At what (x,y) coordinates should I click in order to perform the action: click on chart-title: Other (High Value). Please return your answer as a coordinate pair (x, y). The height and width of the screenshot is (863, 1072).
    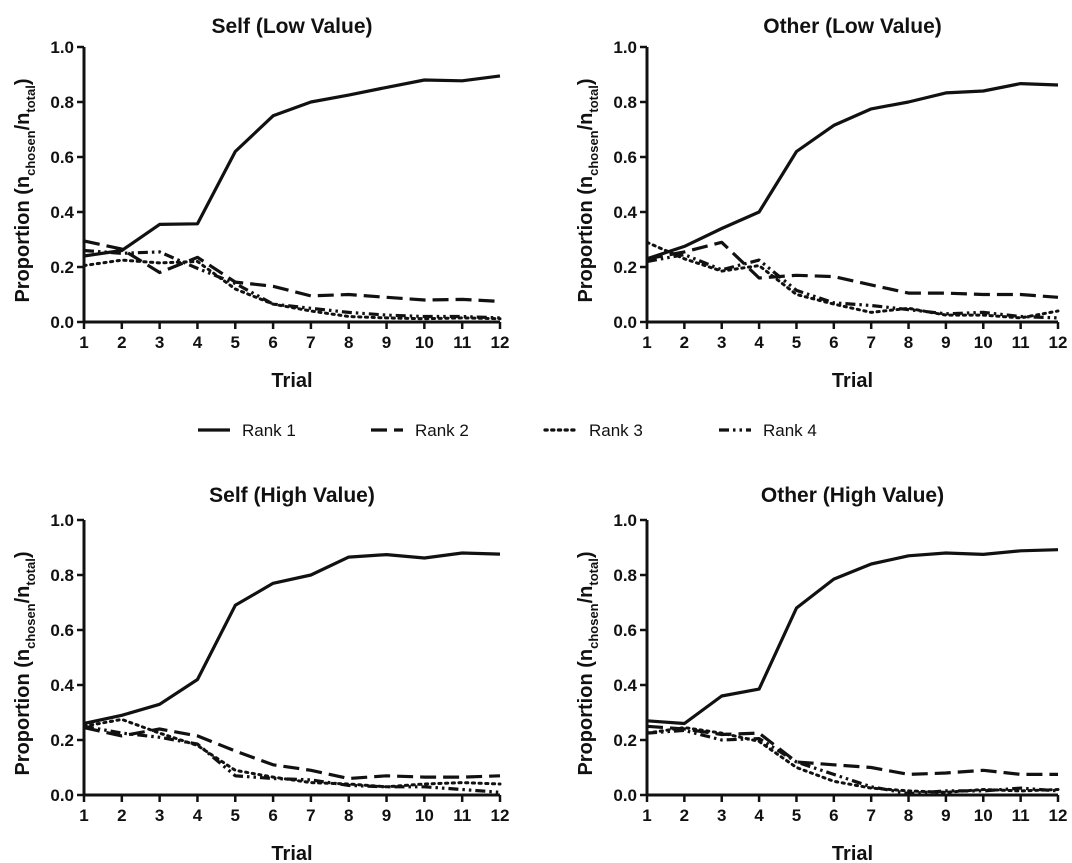
    Looking at the image, I should click on (852, 495).